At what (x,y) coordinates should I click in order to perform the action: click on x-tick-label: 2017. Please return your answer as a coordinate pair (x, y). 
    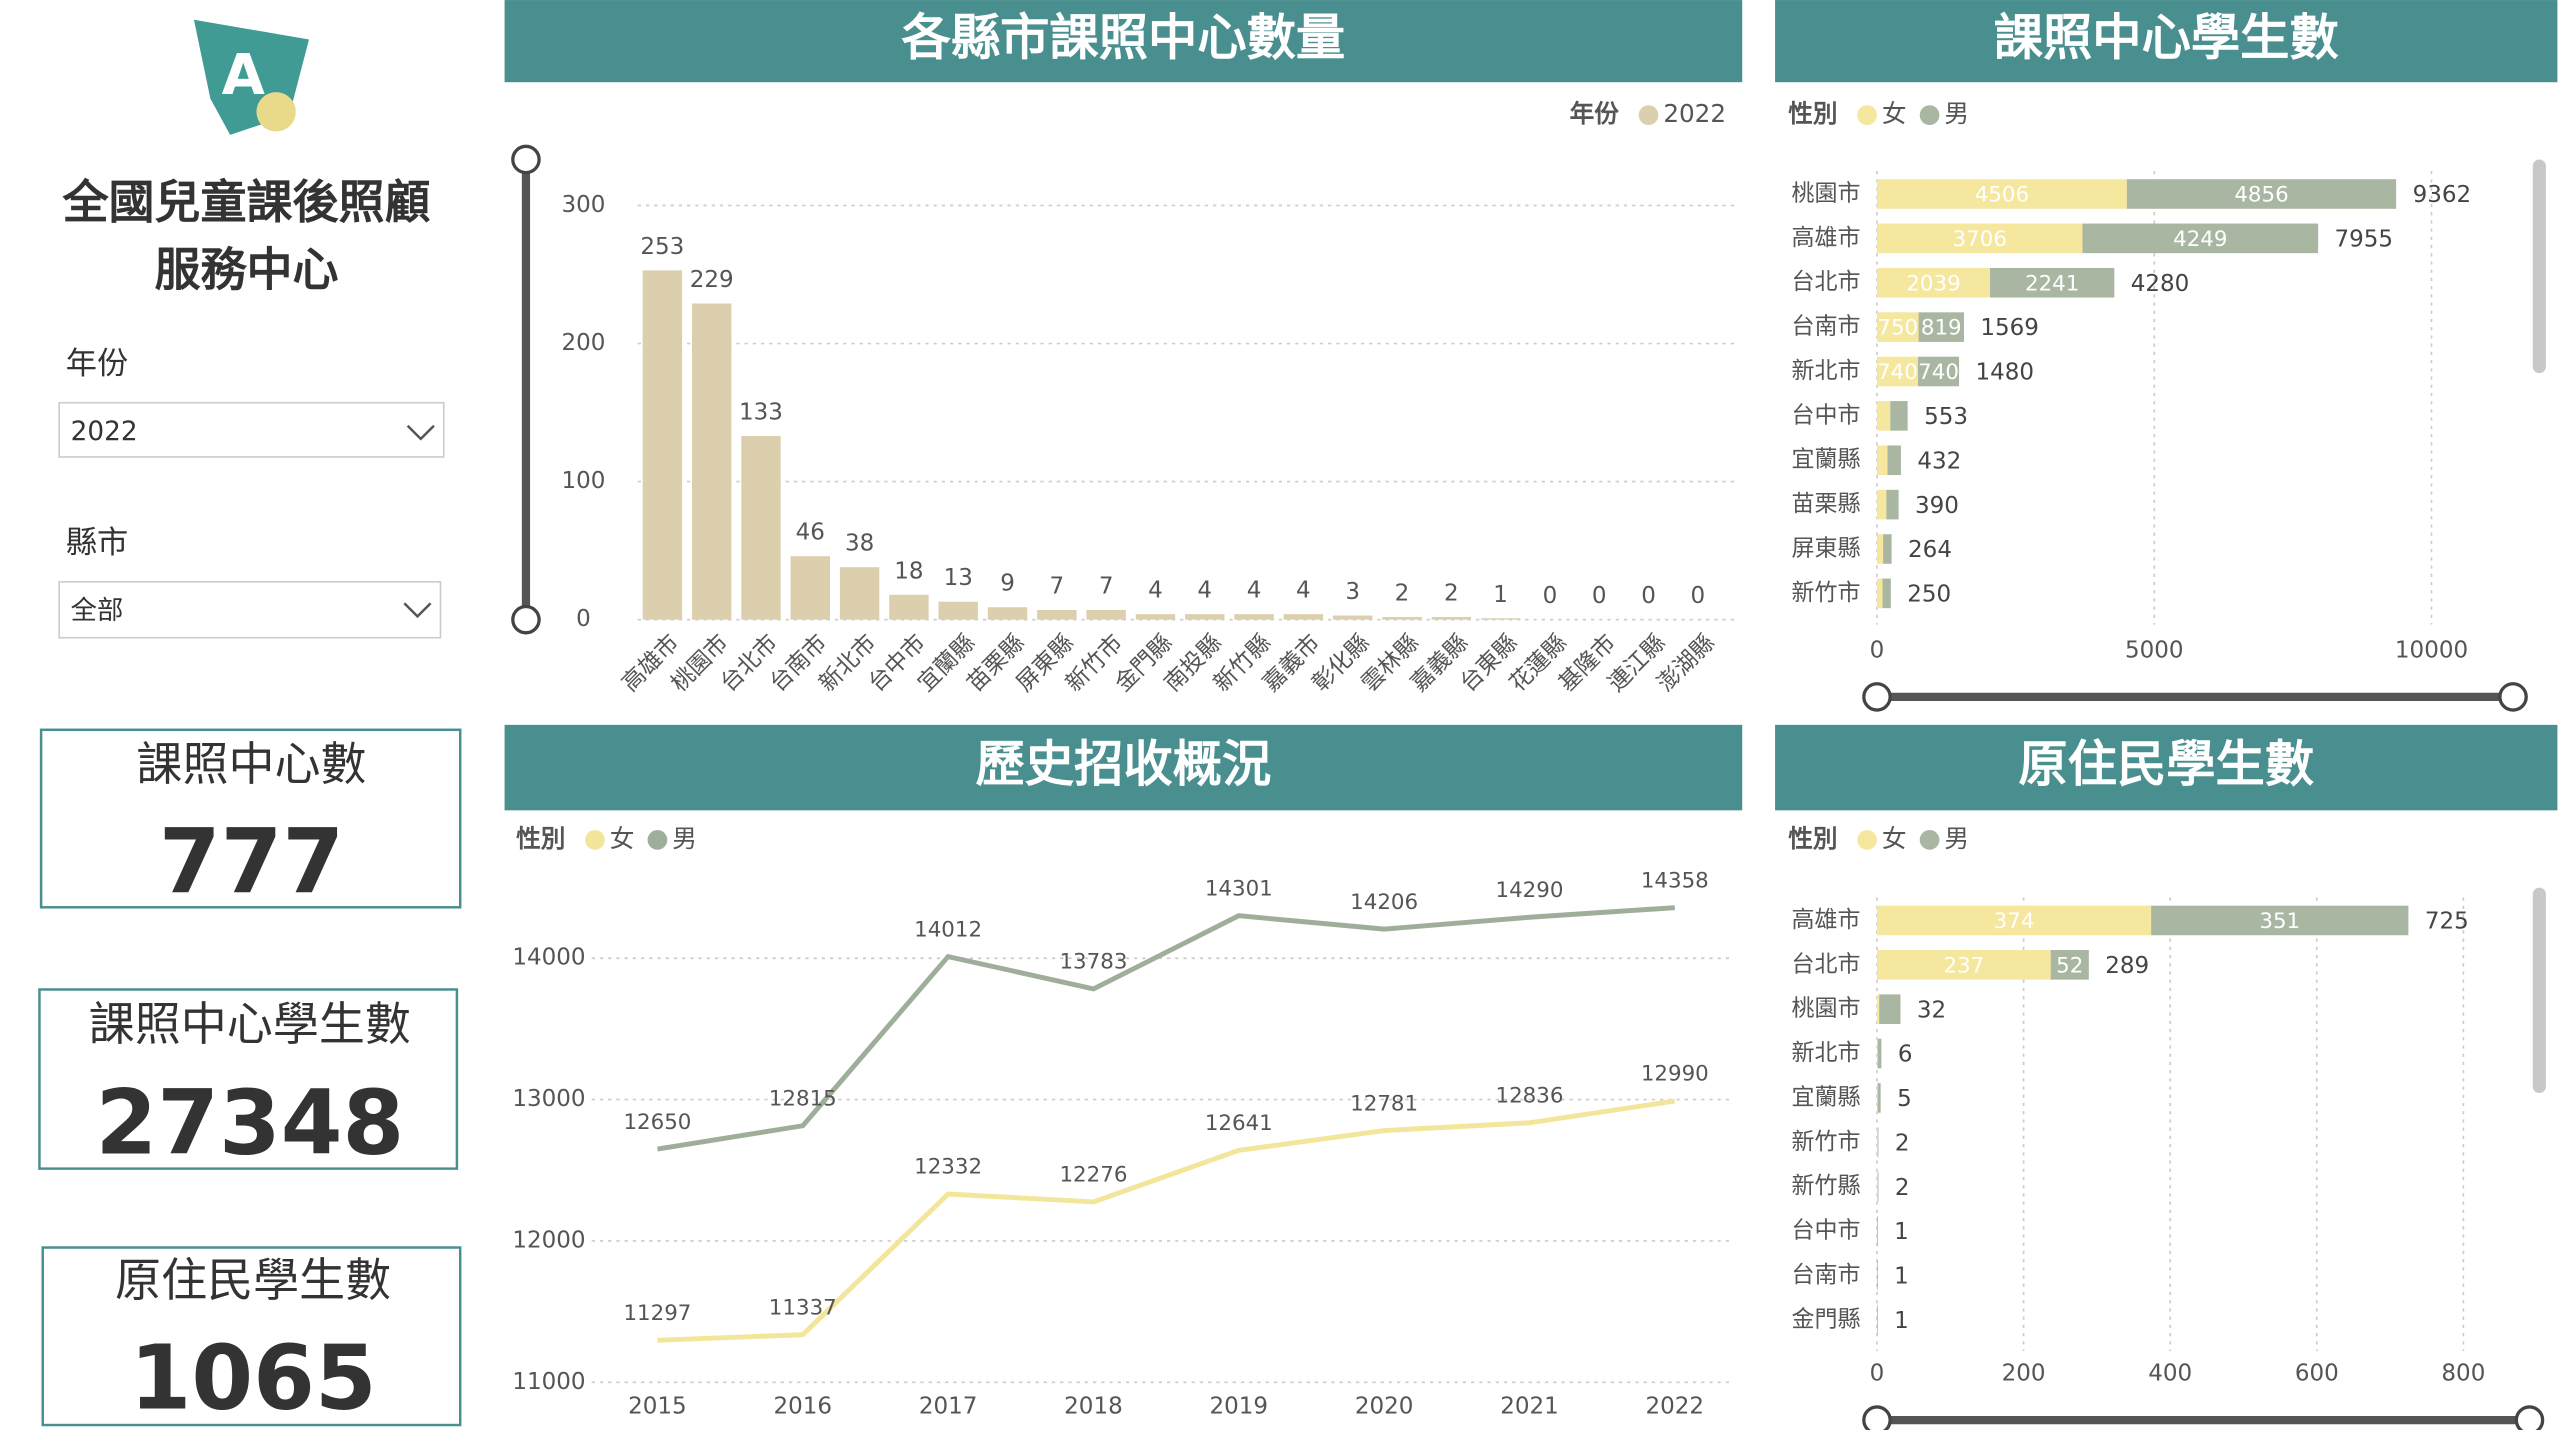
    Looking at the image, I should click on (948, 1406).